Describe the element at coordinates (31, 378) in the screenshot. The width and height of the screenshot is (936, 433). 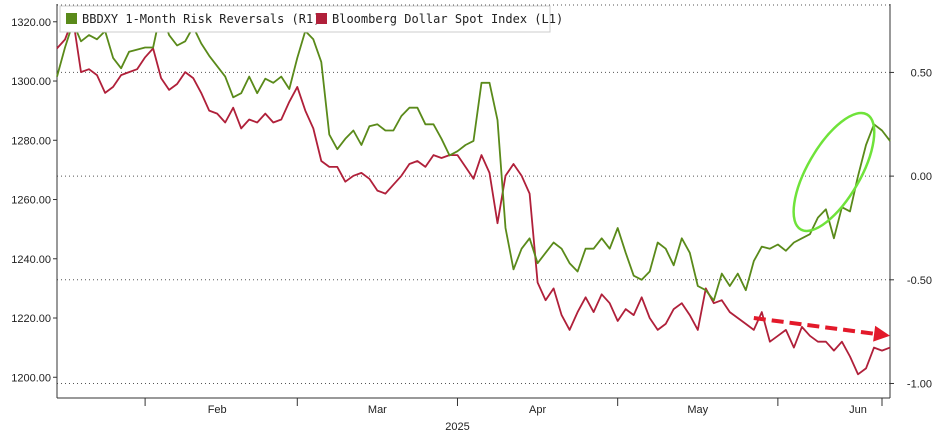
I see `left-tick-label: 1200.00` at that location.